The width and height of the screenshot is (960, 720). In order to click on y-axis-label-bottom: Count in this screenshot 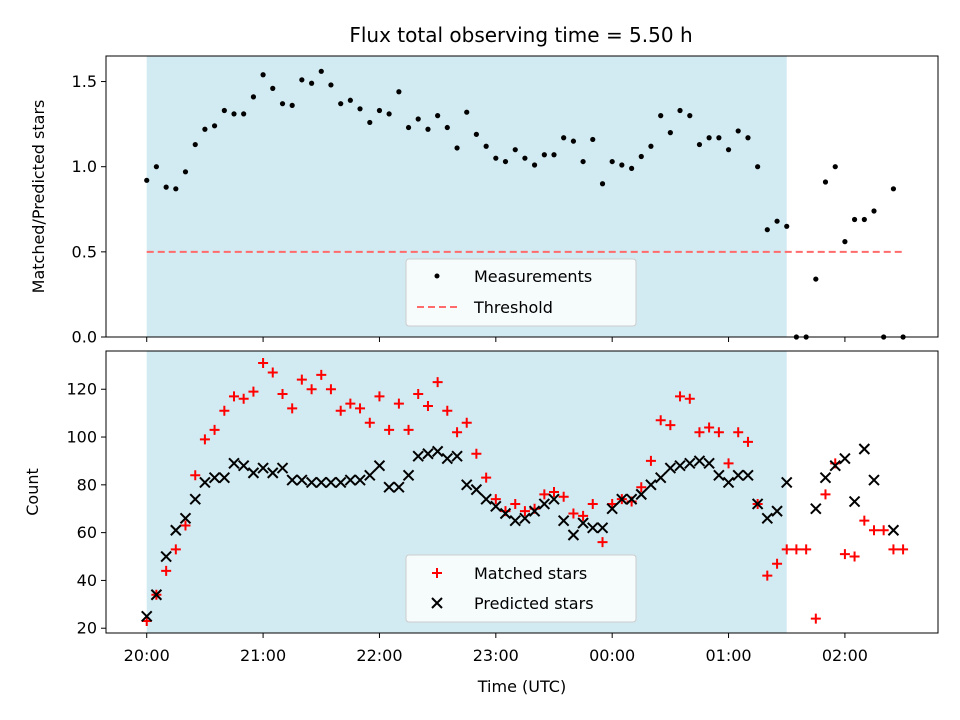, I will do `click(32, 492)`.